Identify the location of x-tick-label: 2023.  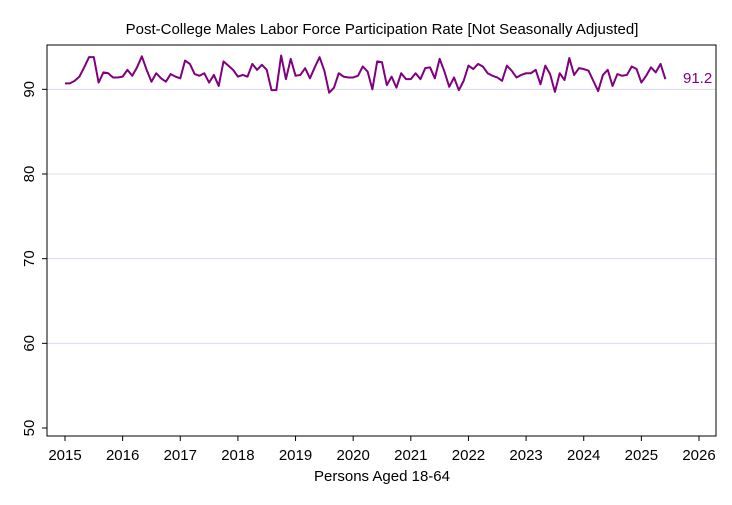
(525, 455).